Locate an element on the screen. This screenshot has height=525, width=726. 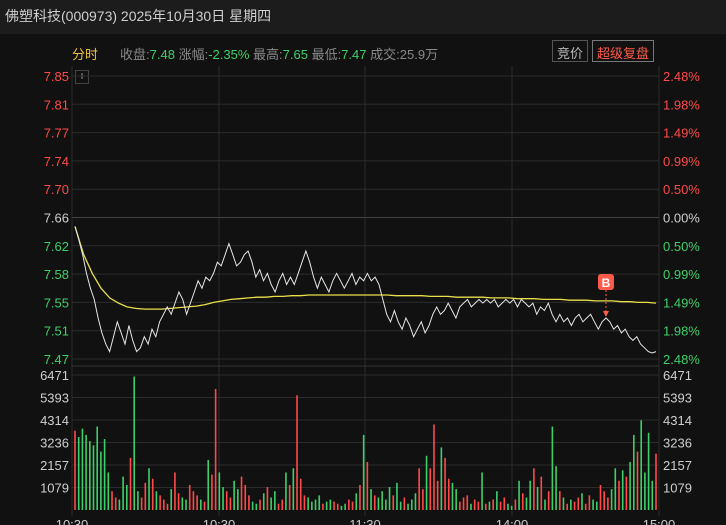
volume-tick-label: 6471 is located at coordinates (677, 375).